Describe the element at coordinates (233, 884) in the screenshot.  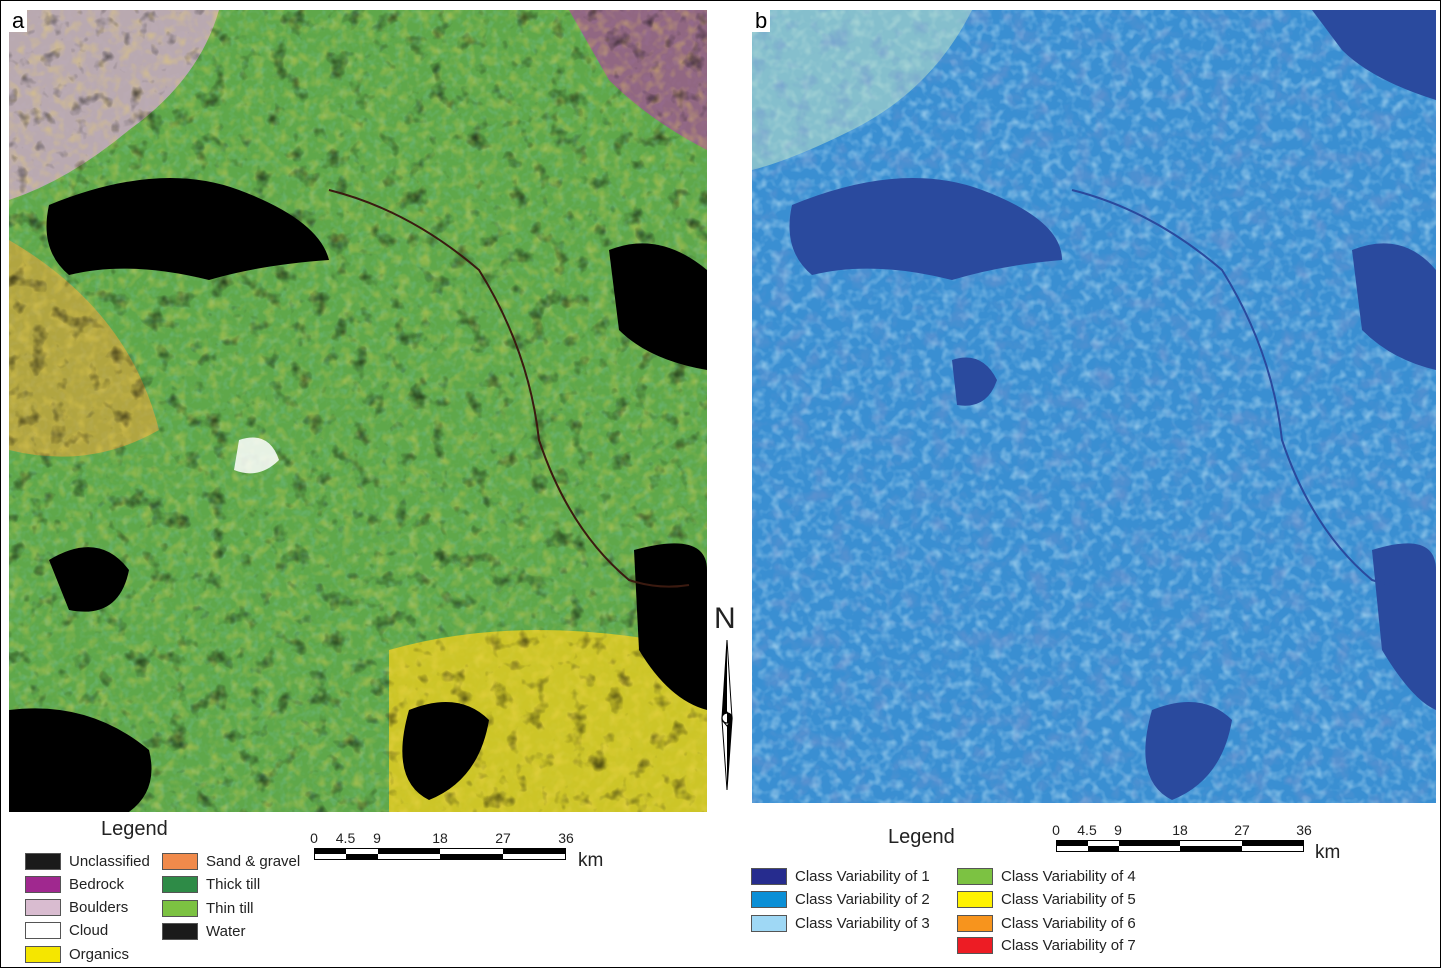
I see `legend-a-label: Thick till` at that location.